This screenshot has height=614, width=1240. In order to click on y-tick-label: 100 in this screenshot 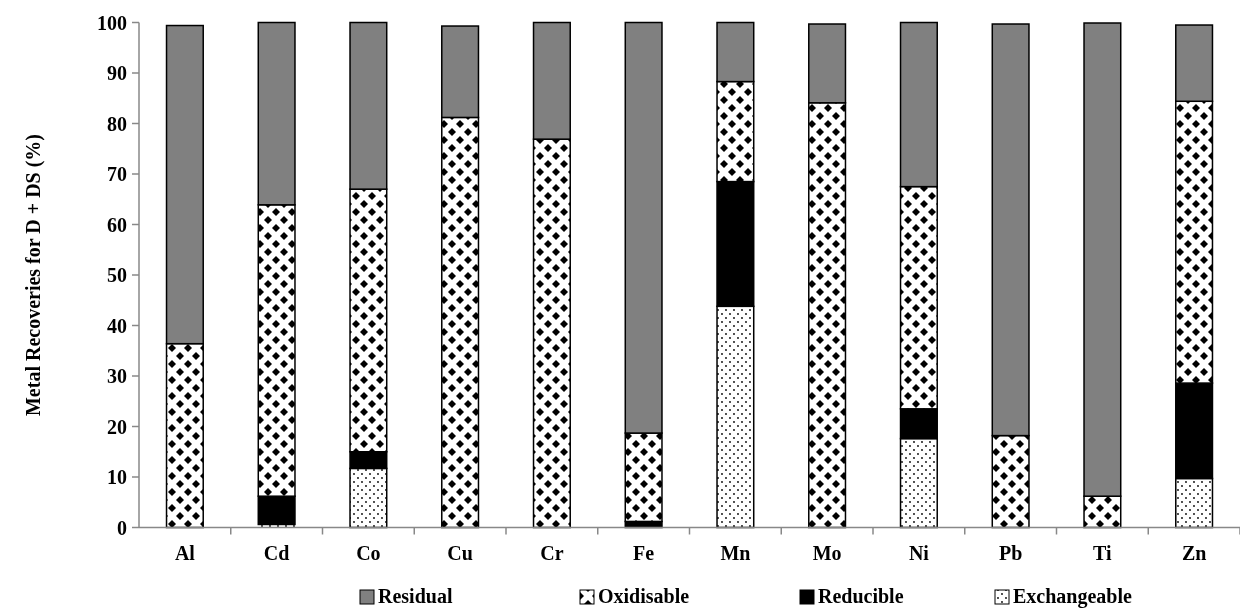, I will do `click(112, 22)`.